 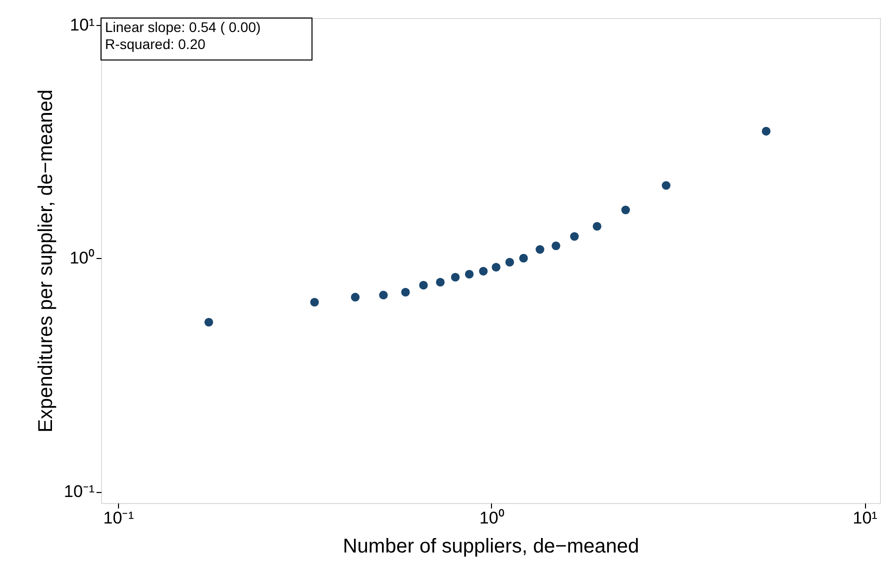 I want to click on x-tick-label: 10⁰, so click(x=491, y=518).